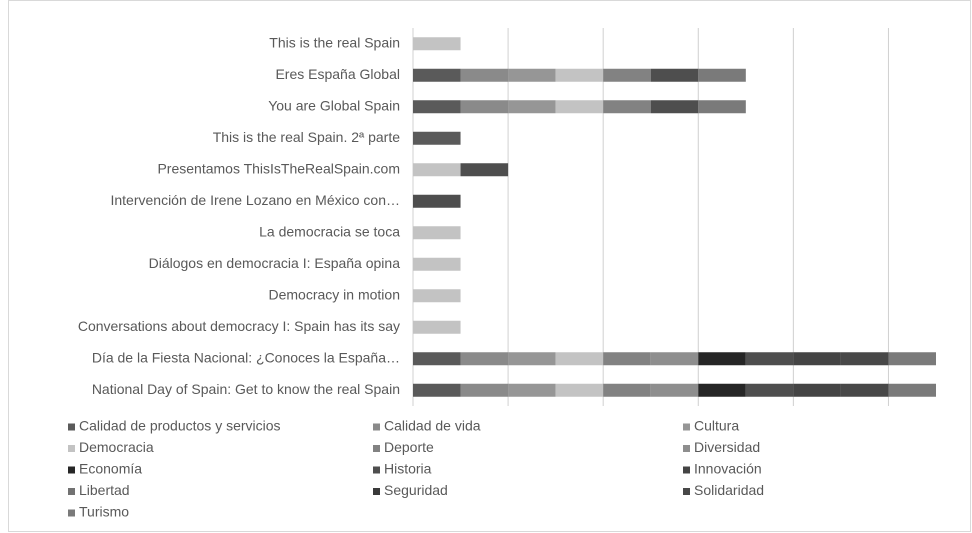 This screenshot has height=533, width=972. Describe the element at coordinates (728, 469) in the screenshot. I see `legend-label: Innovación` at that location.